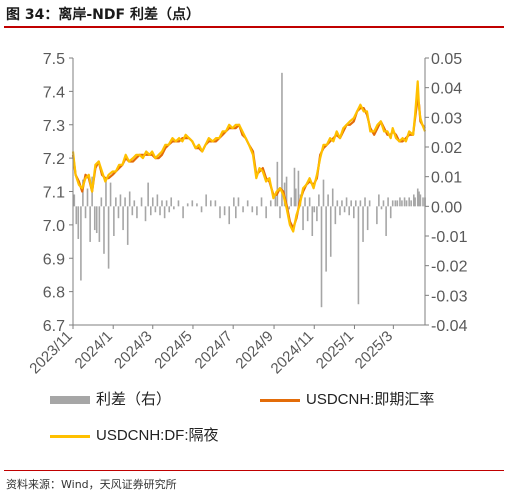 This screenshot has width=508, height=497. I want to click on legend-spot-label: USDCNH:即期汇率, so click(370, 399).